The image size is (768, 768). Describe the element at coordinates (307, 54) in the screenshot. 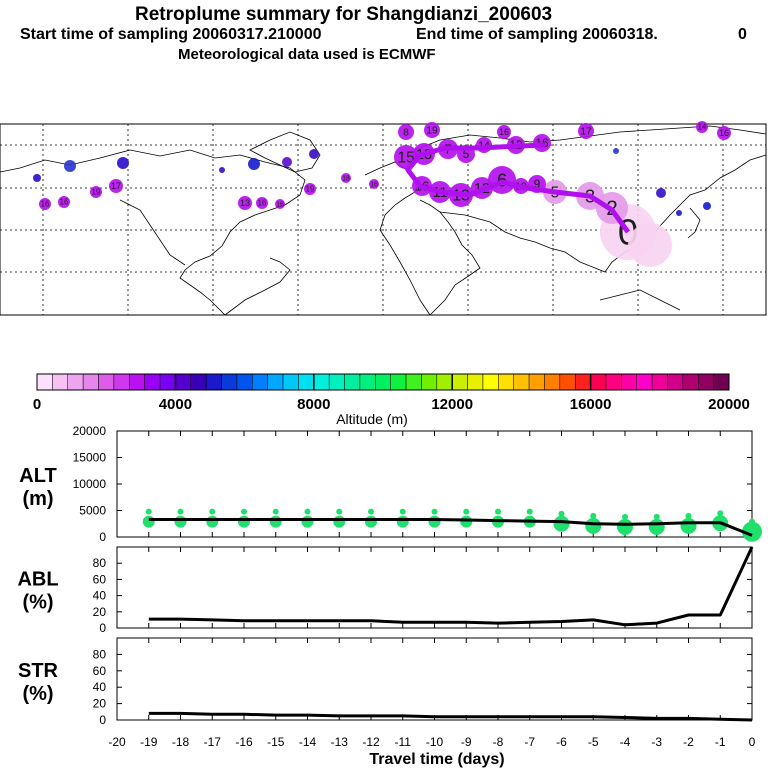

I see `met-data-label: Meteorological data used is ECMWF` at that location.